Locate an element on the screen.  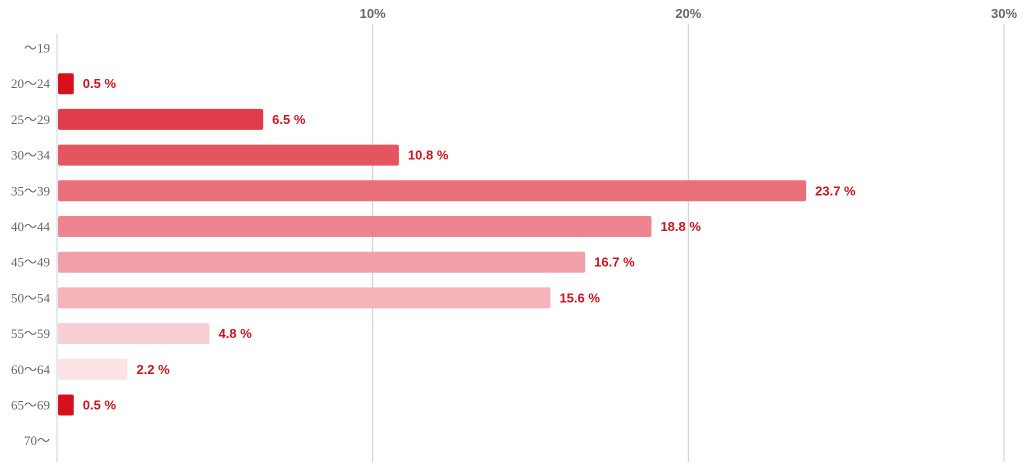
category-label: 30～34 is located at coordinates (31, 155).